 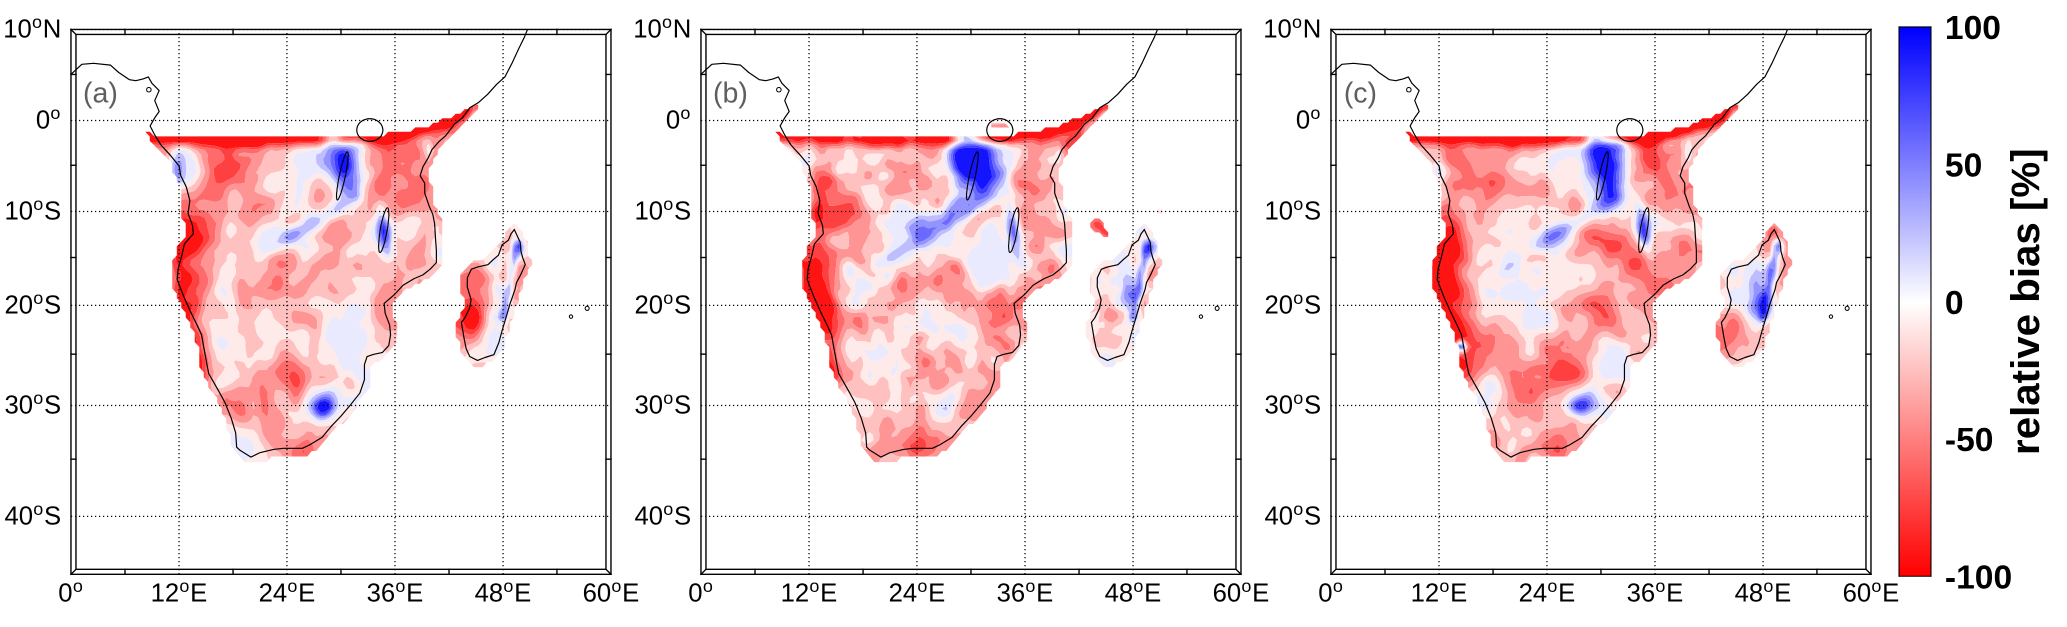 I want to click on svg-text: -100, so click(x=1978, y=577).